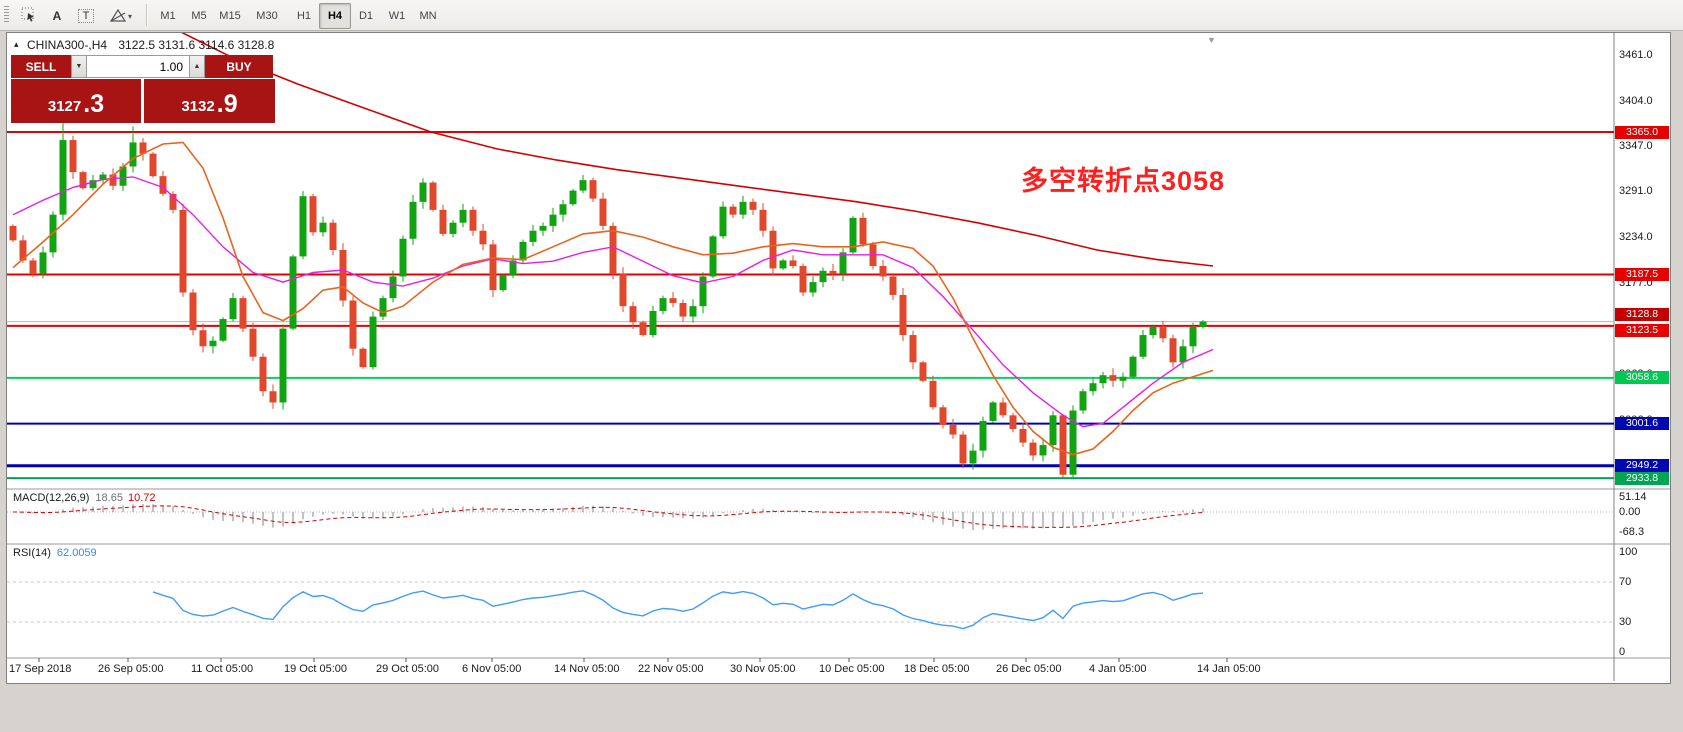 The image size is (1683, 732). Describe the element at coordinates (1642, 466) in the screenshot. I see `price-badge-2949.2: 2949.2` at that location.